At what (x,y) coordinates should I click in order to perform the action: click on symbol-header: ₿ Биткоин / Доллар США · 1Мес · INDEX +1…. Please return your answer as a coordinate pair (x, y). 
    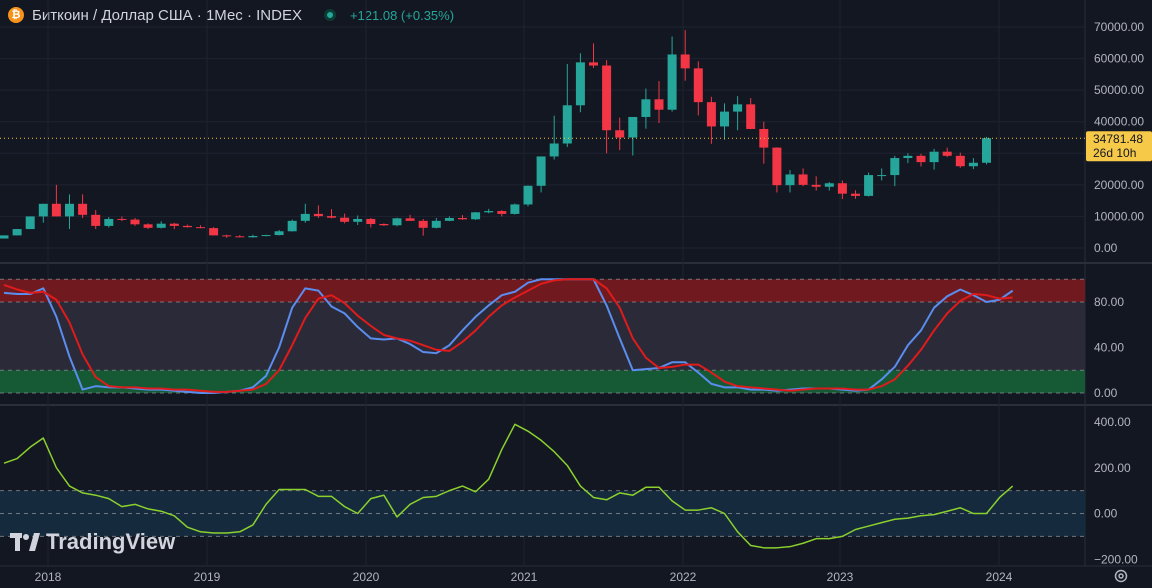
    Looking at the image, I should click on (231, 15).